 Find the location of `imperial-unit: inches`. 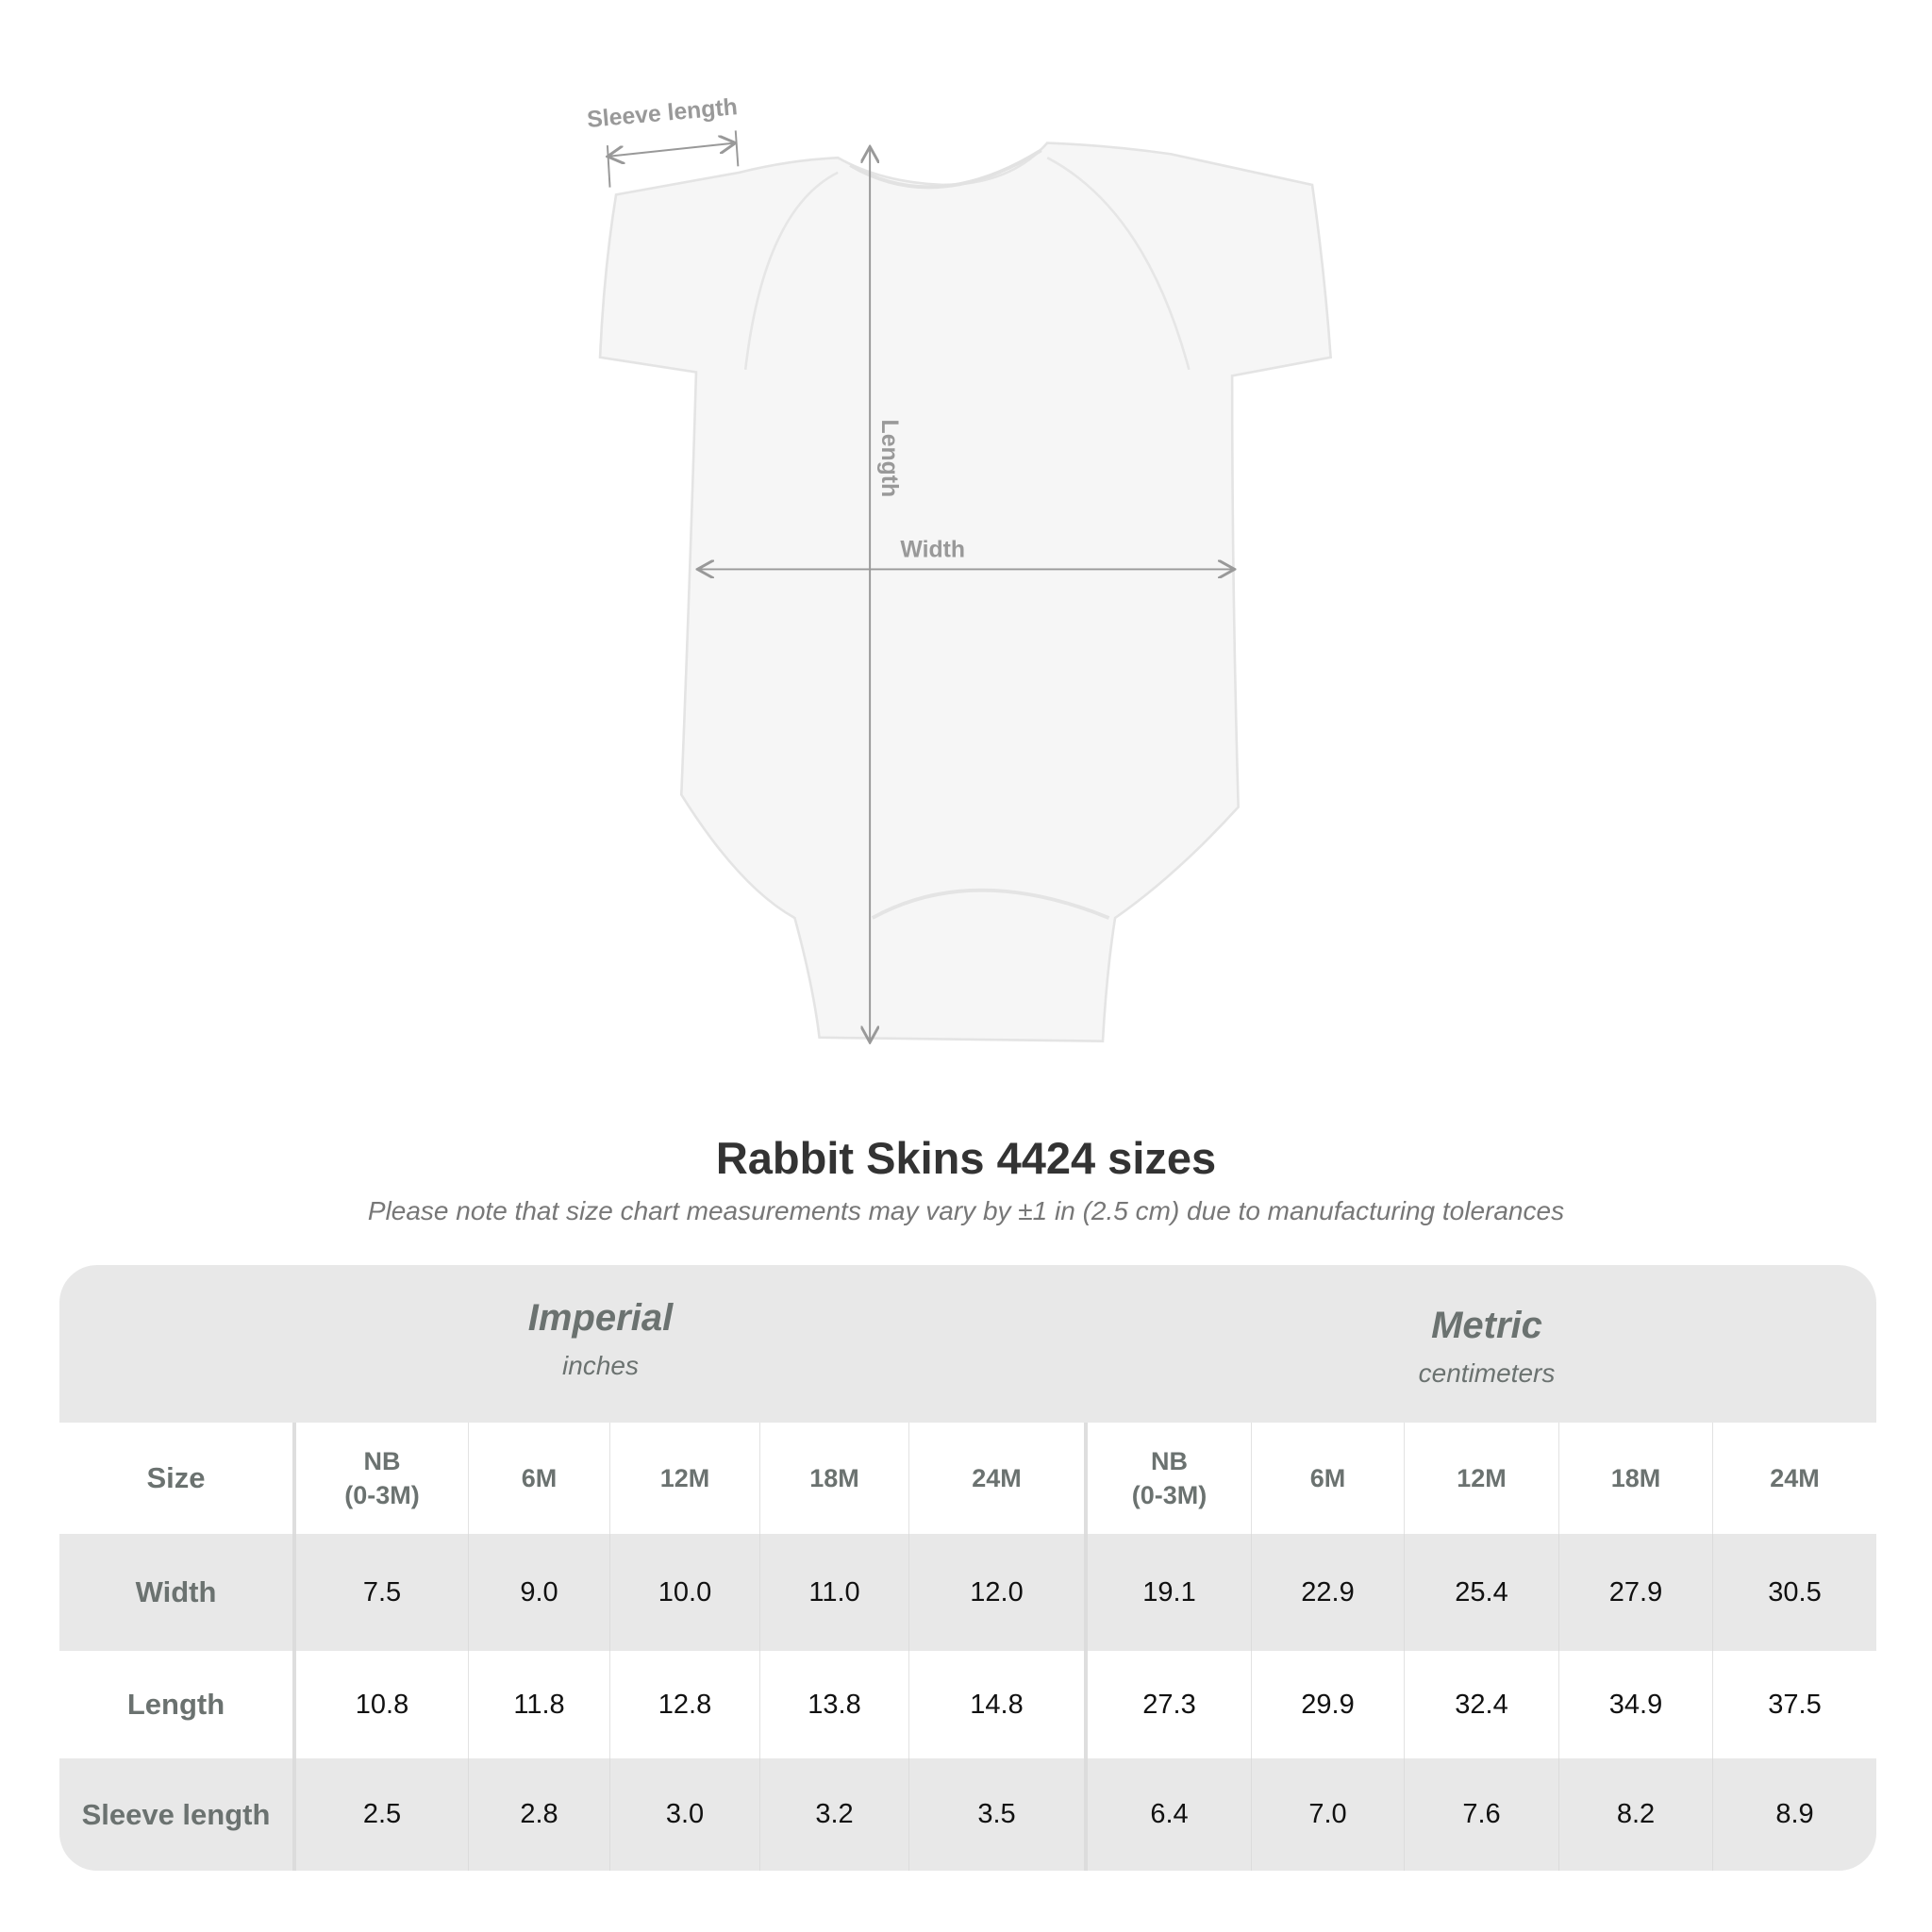

imperial-unit: inches is located at coordinates (600, 1366).